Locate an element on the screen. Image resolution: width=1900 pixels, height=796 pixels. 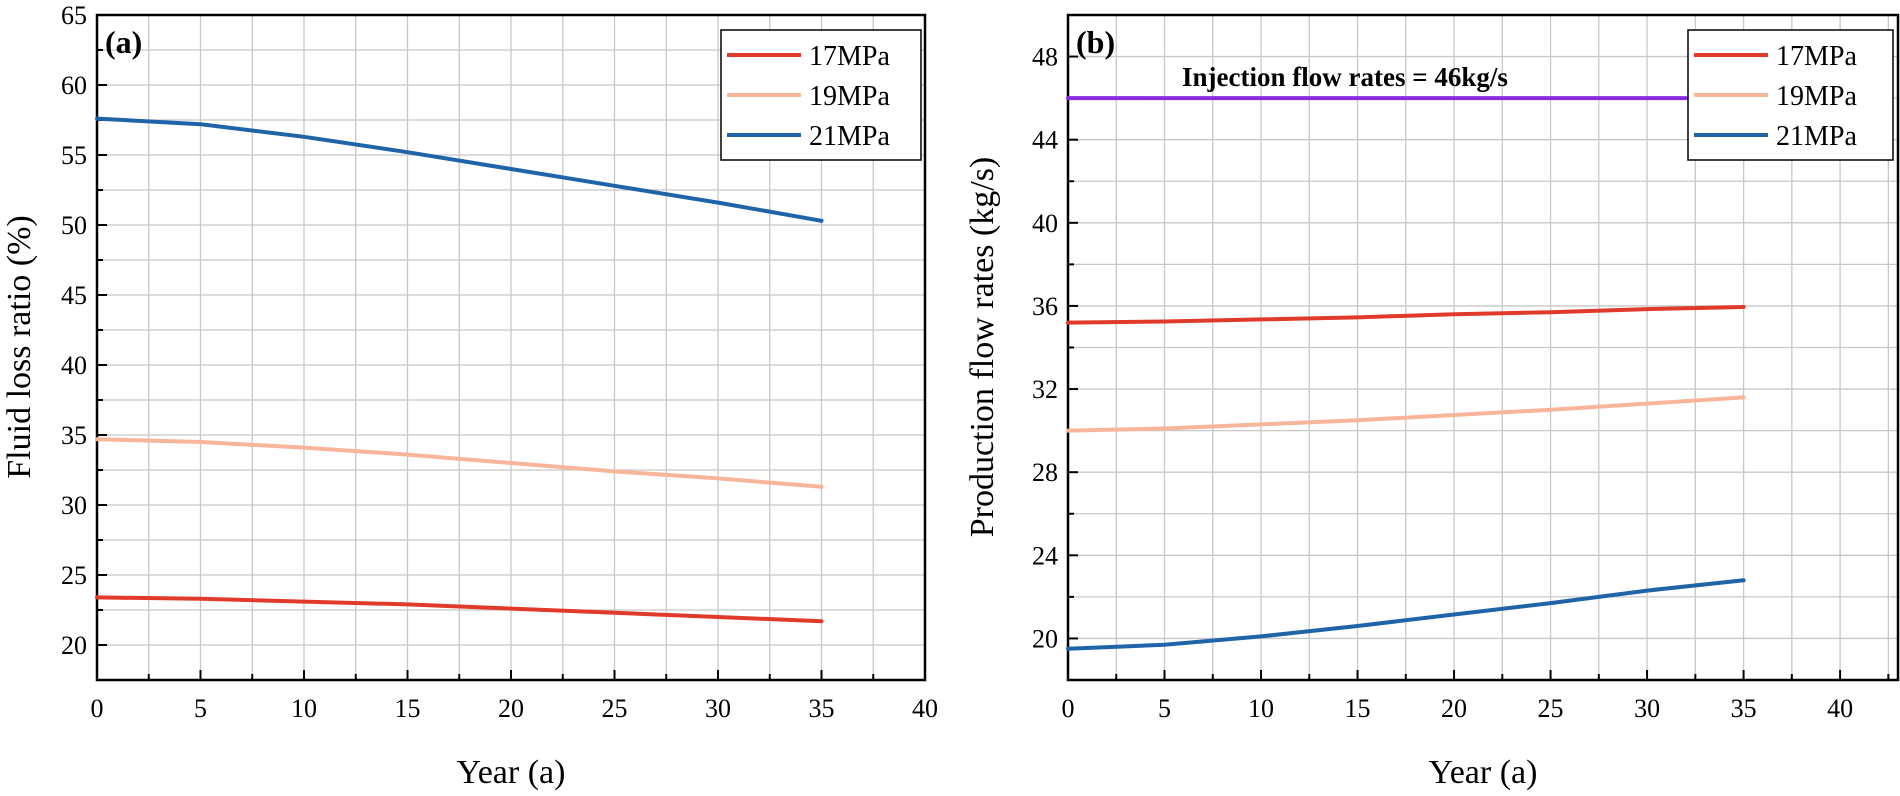
panel-b-legend: 17MPa 19MPa 21MPa is located at coordinates (1790, 95).